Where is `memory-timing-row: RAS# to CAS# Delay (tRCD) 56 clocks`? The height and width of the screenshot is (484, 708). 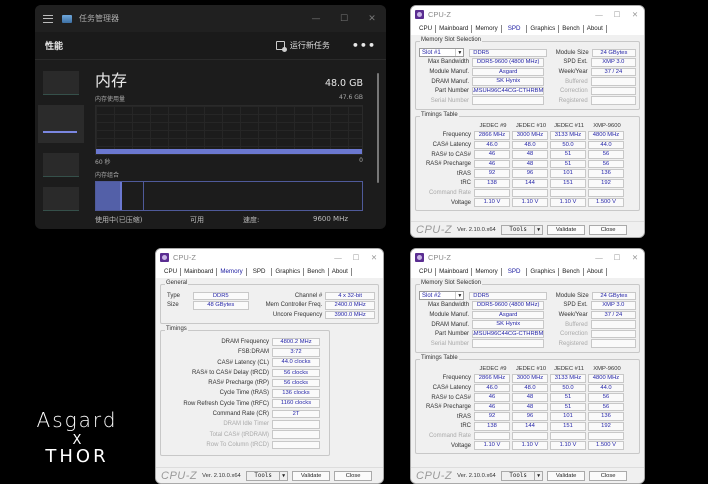
memory-timing-row: RAS# to CAS# Delay (tRCD) 56 clocks is located at coordinates (245, 373).